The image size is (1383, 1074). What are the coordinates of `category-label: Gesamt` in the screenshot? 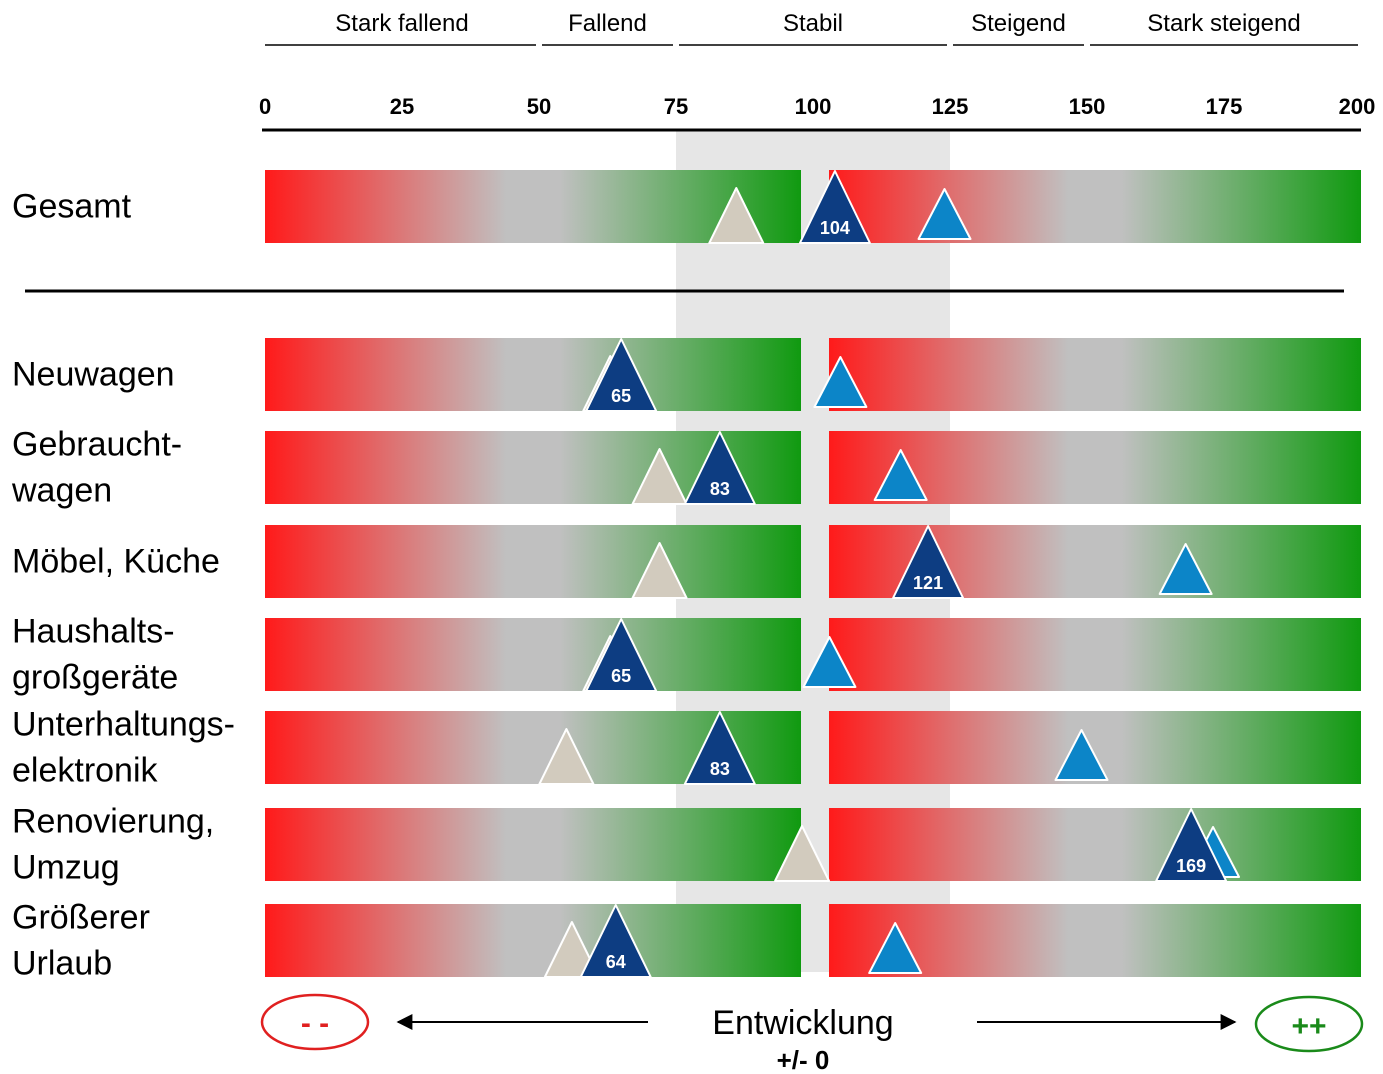 It's located at (72, 207).